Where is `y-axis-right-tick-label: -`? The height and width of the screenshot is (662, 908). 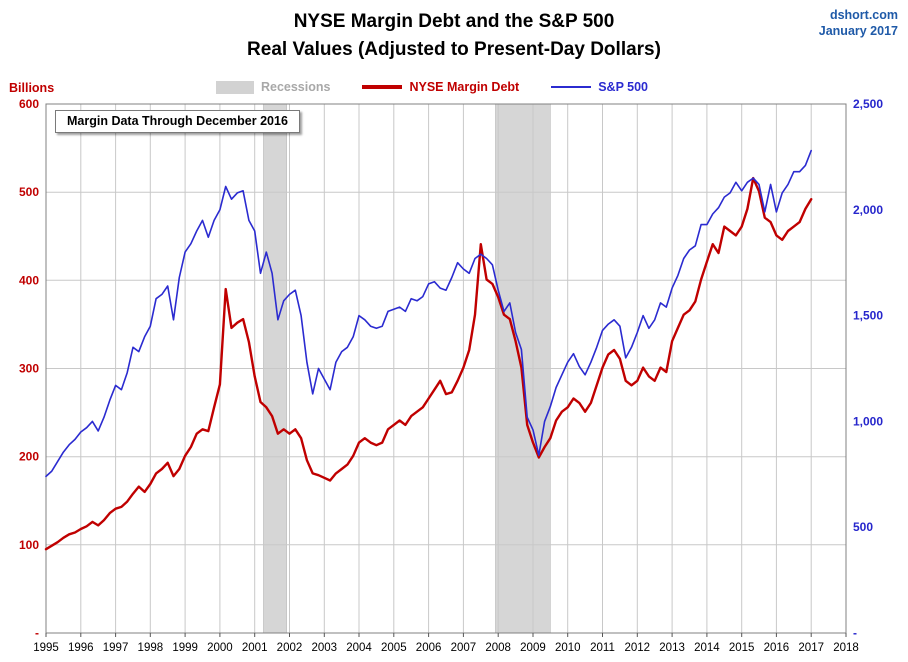
y-axis-right-tick-label: - is located at coordinates (855, 633).